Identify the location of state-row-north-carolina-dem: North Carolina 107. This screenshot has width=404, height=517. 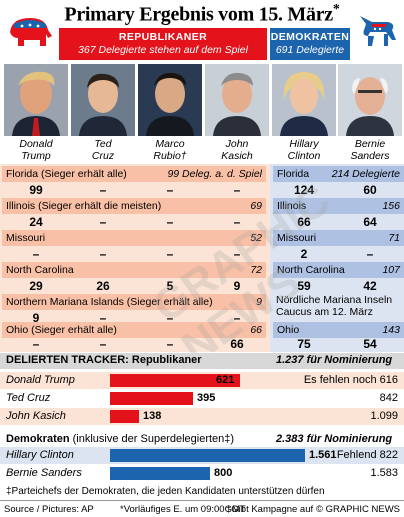
(338, 270).